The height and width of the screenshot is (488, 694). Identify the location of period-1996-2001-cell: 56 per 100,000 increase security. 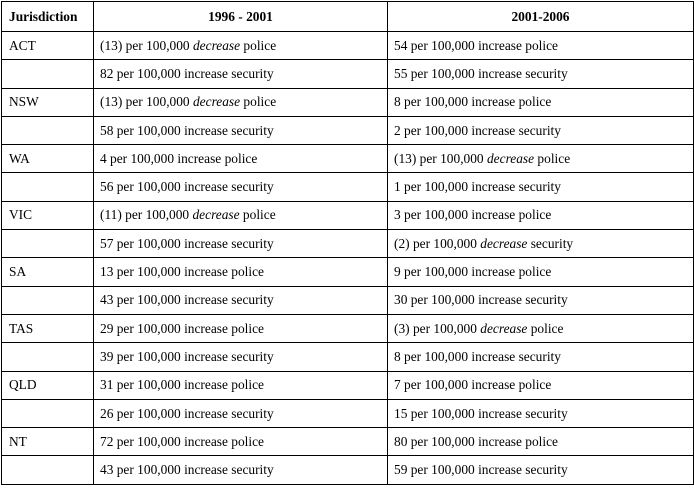
(240, 187).